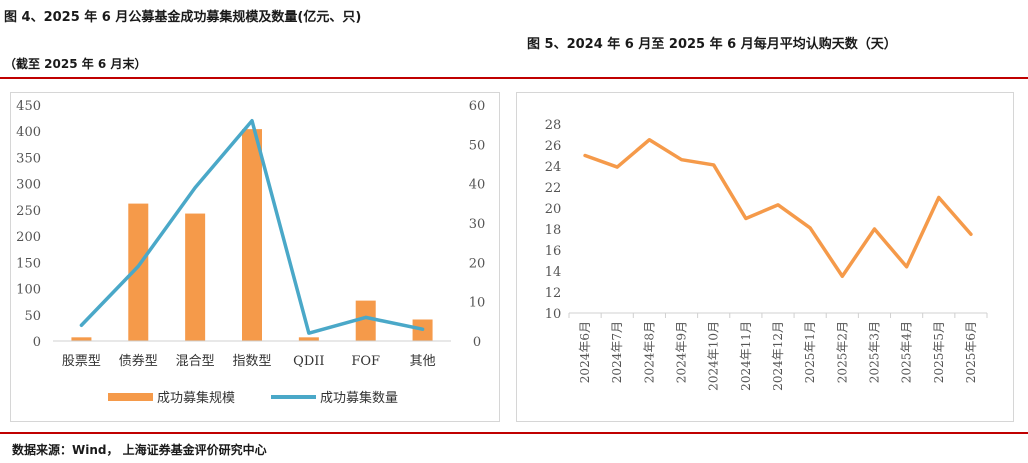 The image size is (1028, 463). I want to click on bar-债券型, so click(138, 272).